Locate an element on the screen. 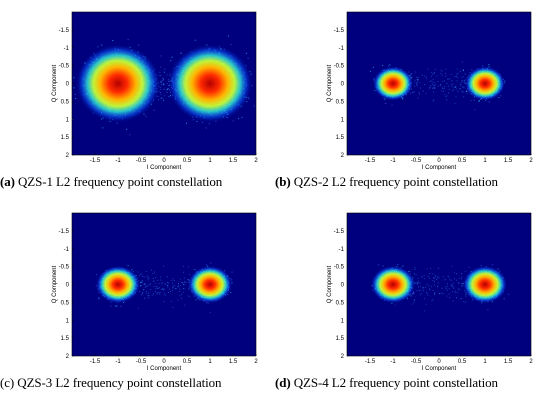 This screenshot has height=402, width=550. x-tick-label: 0 is located at coordinates (439, 161).